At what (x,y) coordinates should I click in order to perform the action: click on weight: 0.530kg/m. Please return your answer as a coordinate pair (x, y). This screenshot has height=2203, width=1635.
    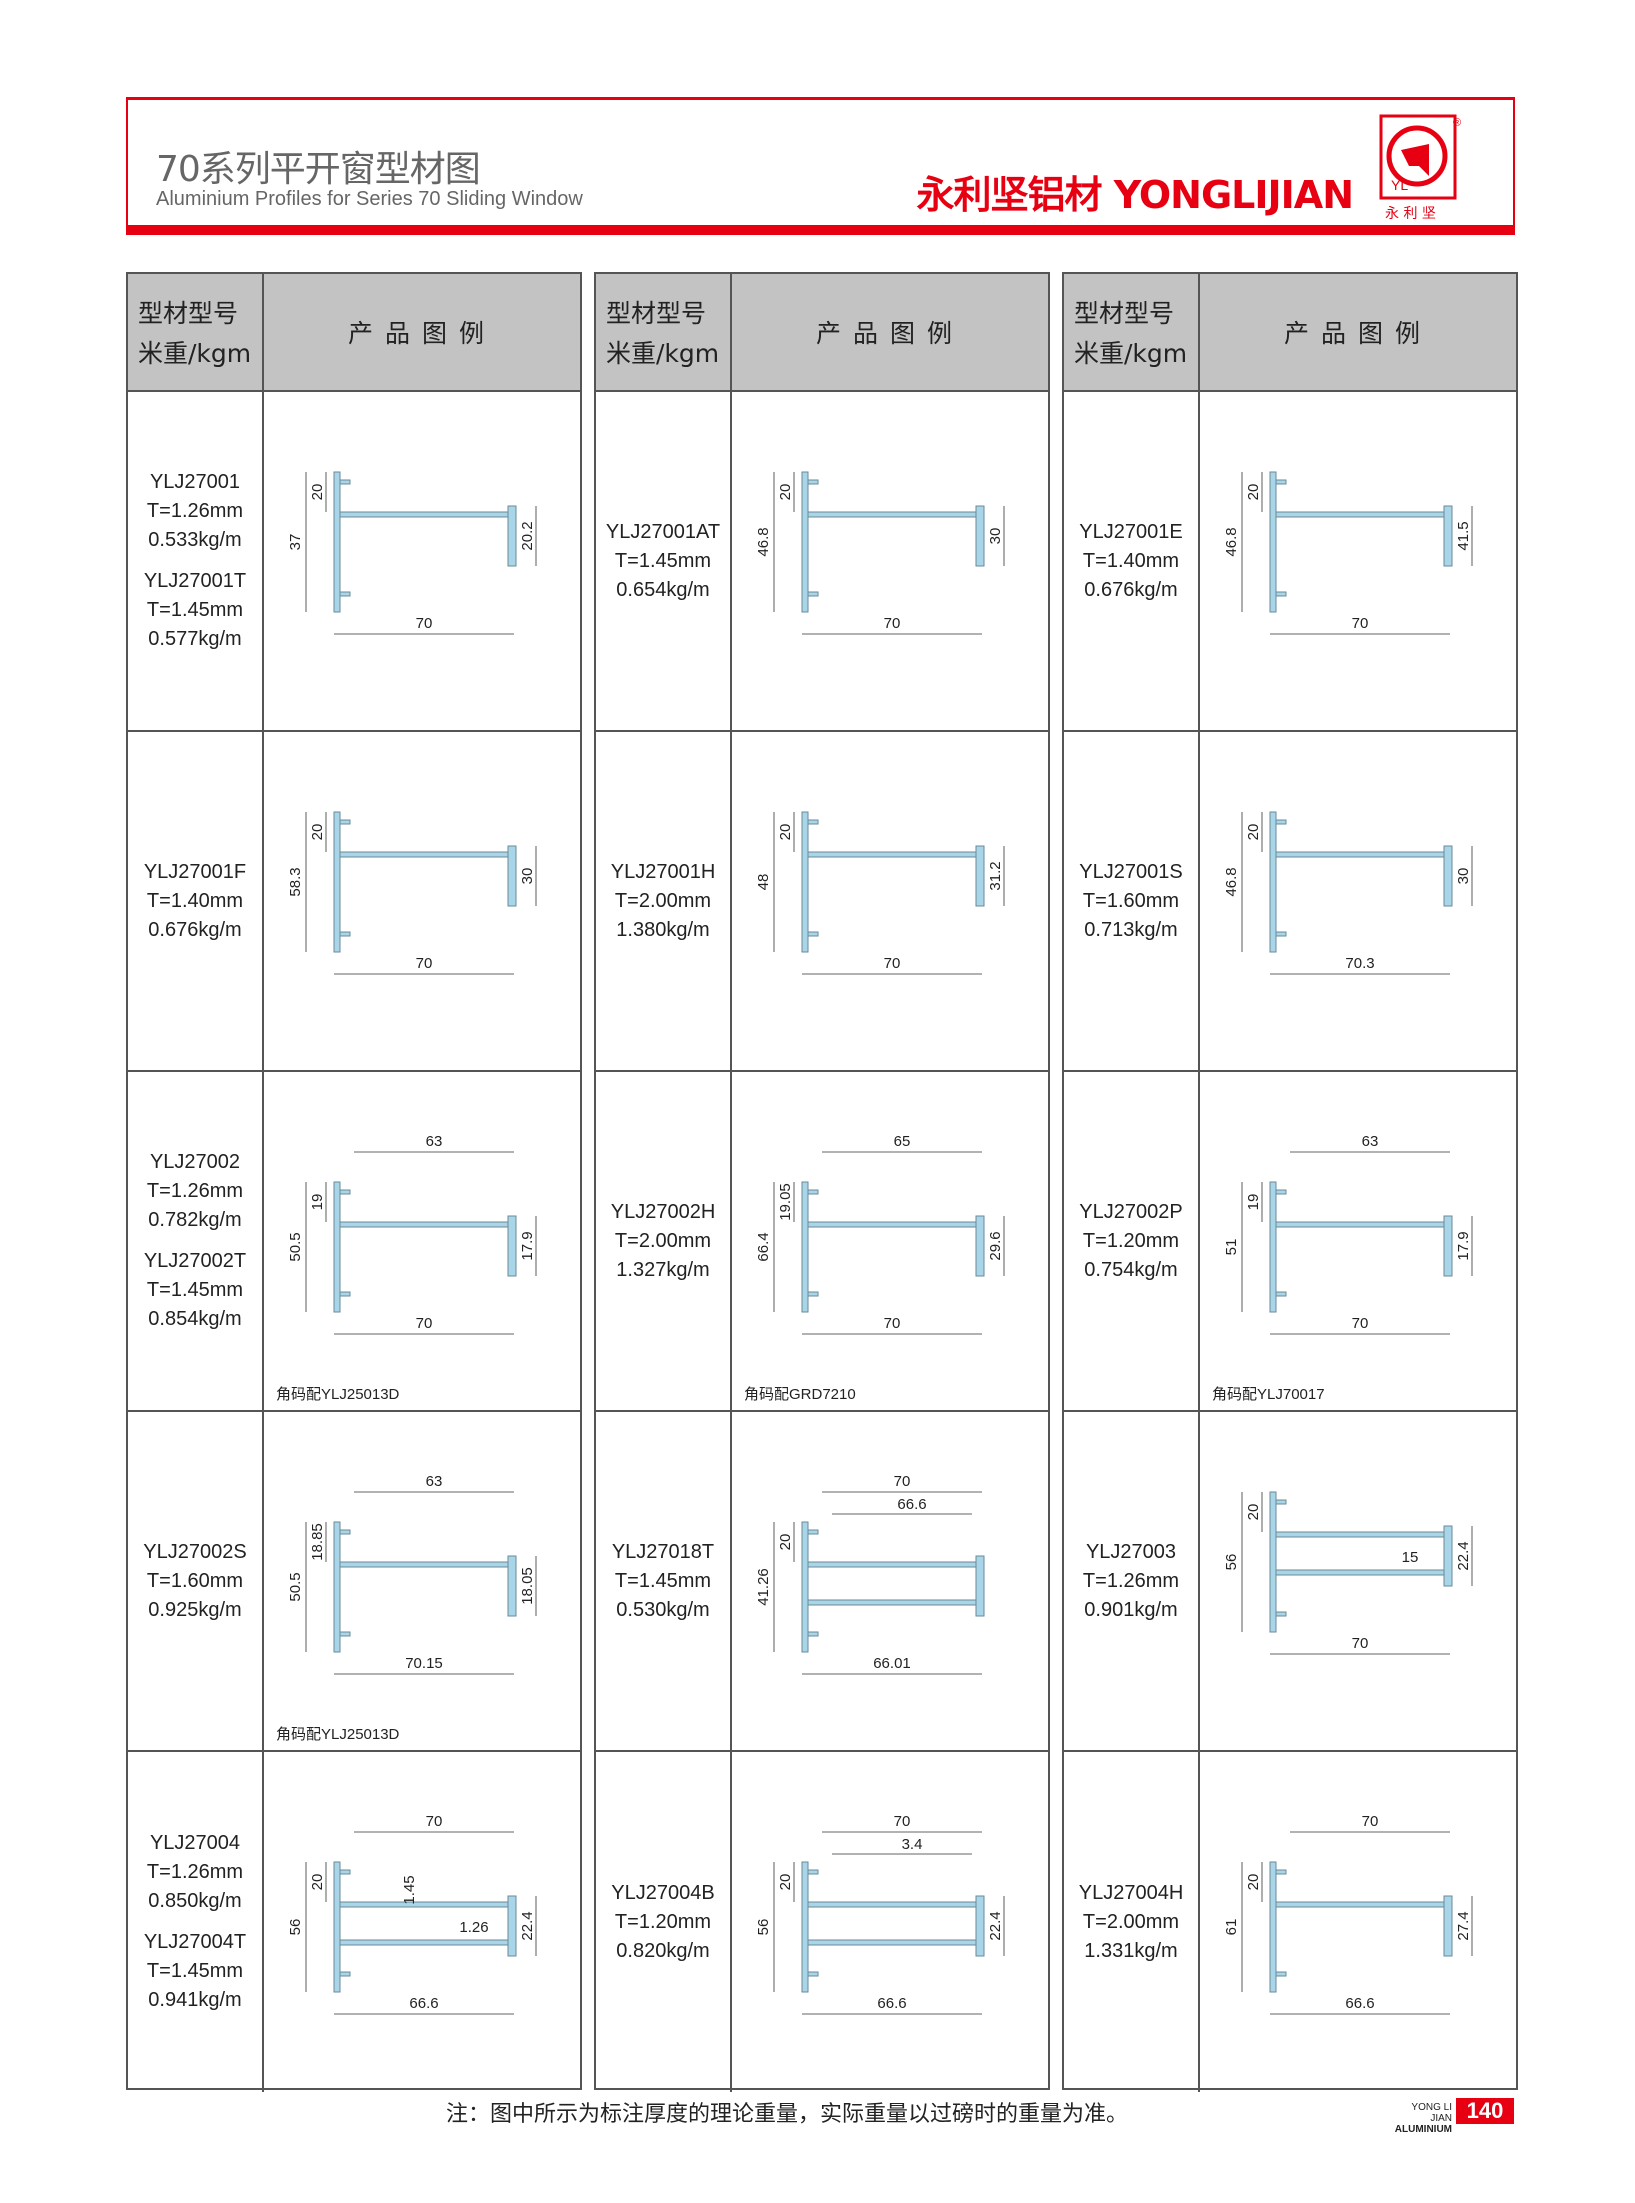
    Looking at the image, I should click on (663, 1609).